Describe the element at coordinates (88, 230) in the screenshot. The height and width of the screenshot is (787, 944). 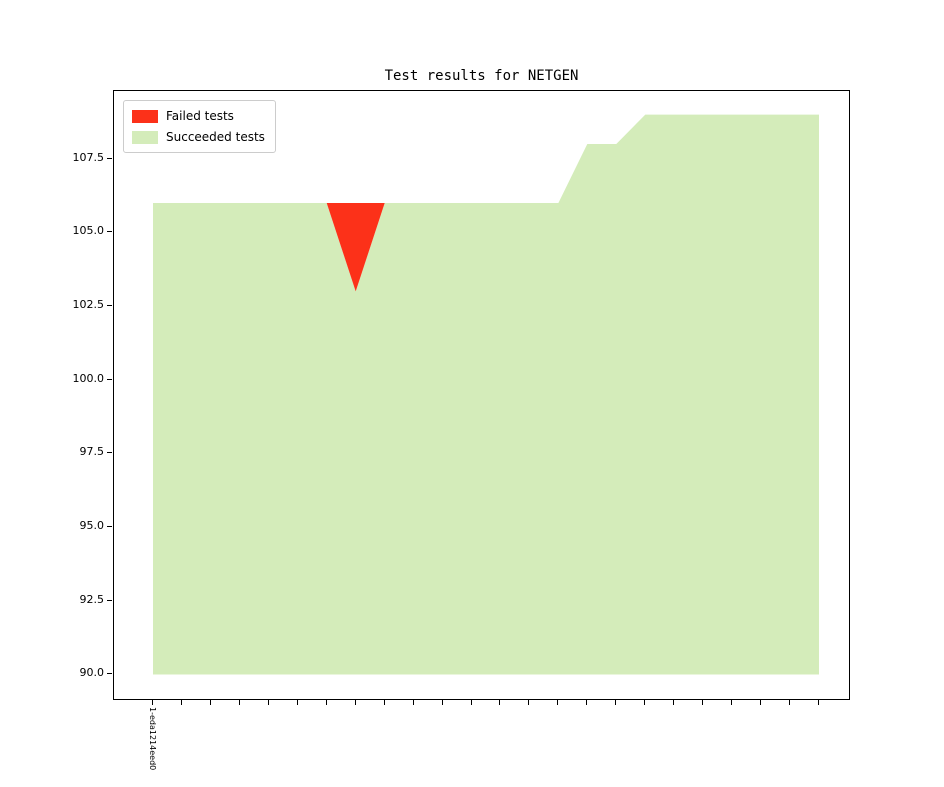
I see `y-tick-label: 105.0` at that location.